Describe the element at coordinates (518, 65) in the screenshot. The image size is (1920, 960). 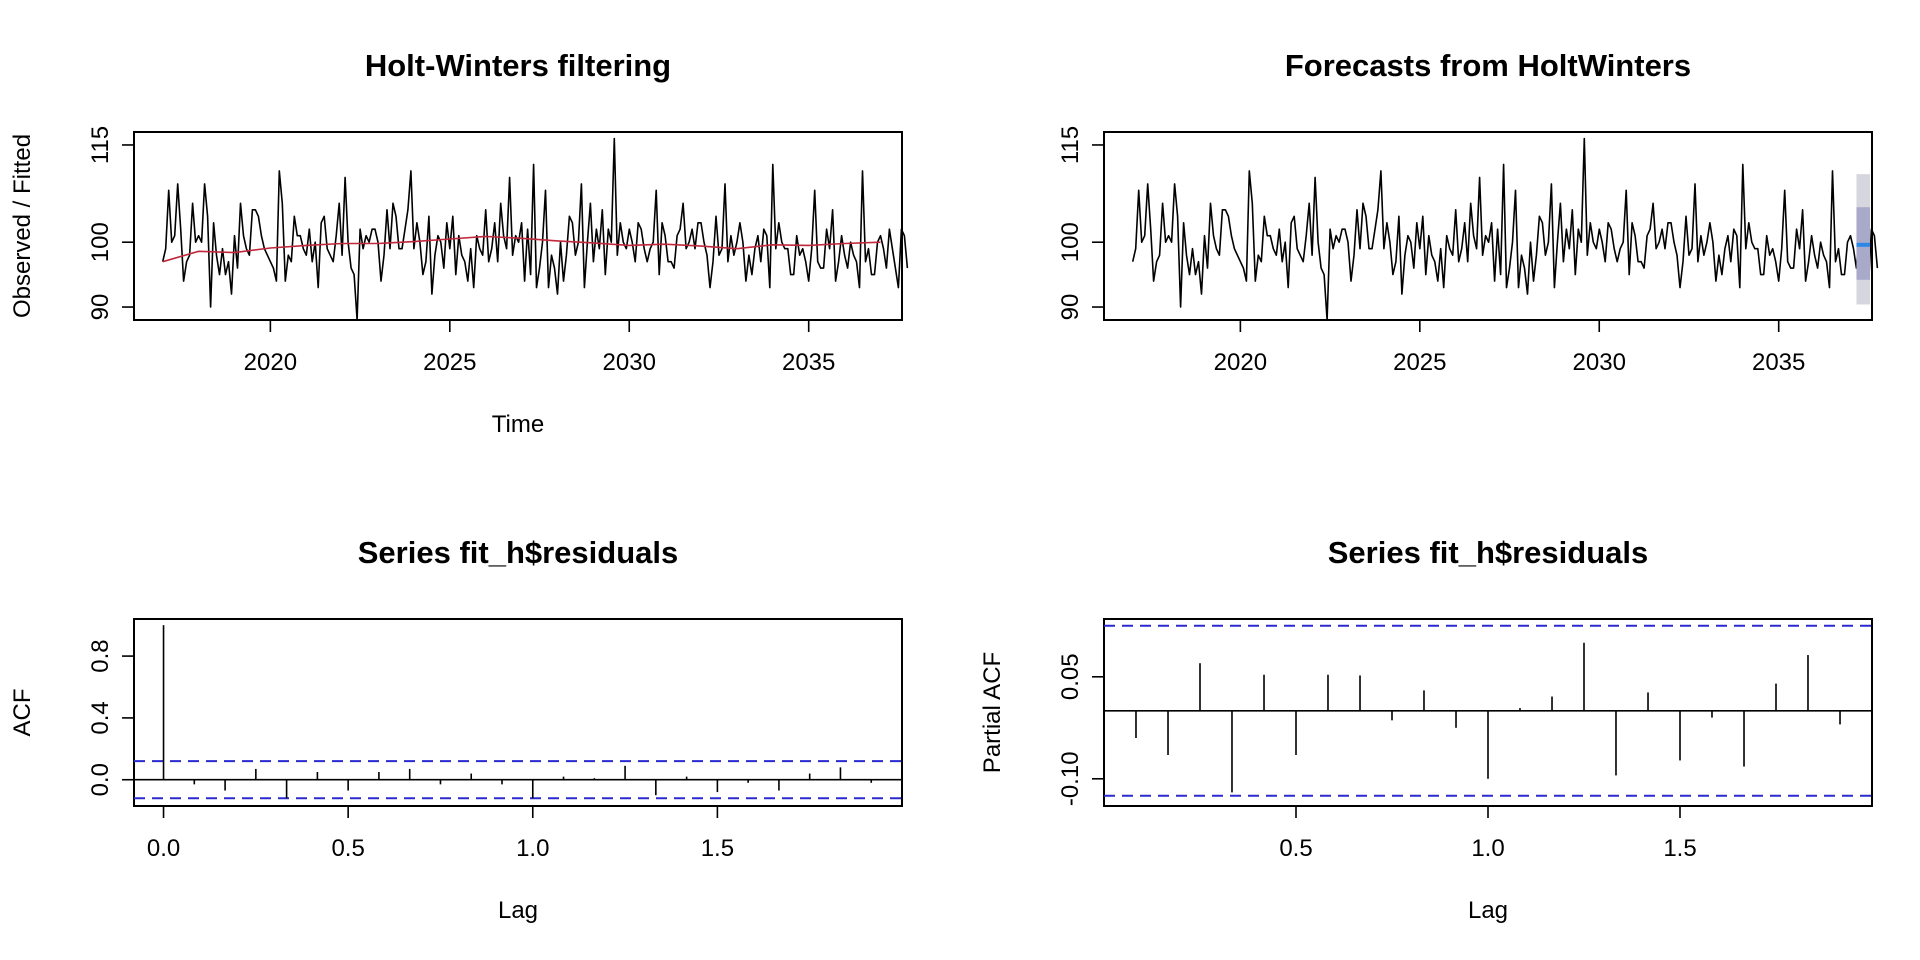
I see `chart-title: Holt-Winters filtering` at that location.